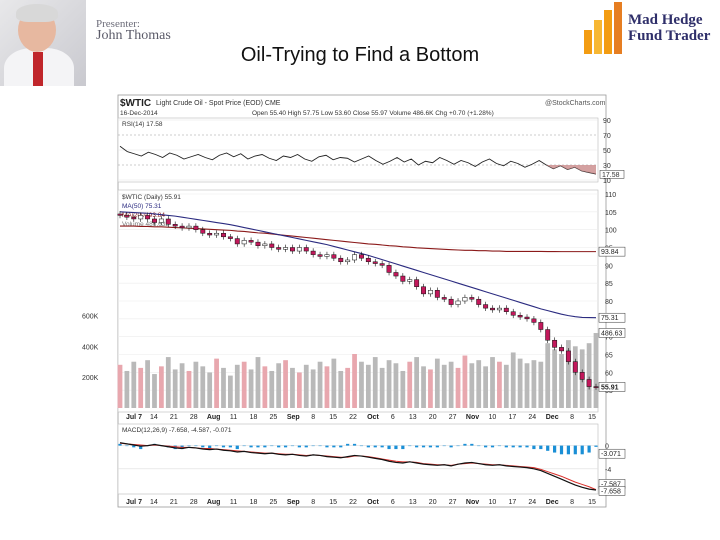 This screenshot has width=720, height=540. I want to click on price-tick-label: 70, so click(609, 338).